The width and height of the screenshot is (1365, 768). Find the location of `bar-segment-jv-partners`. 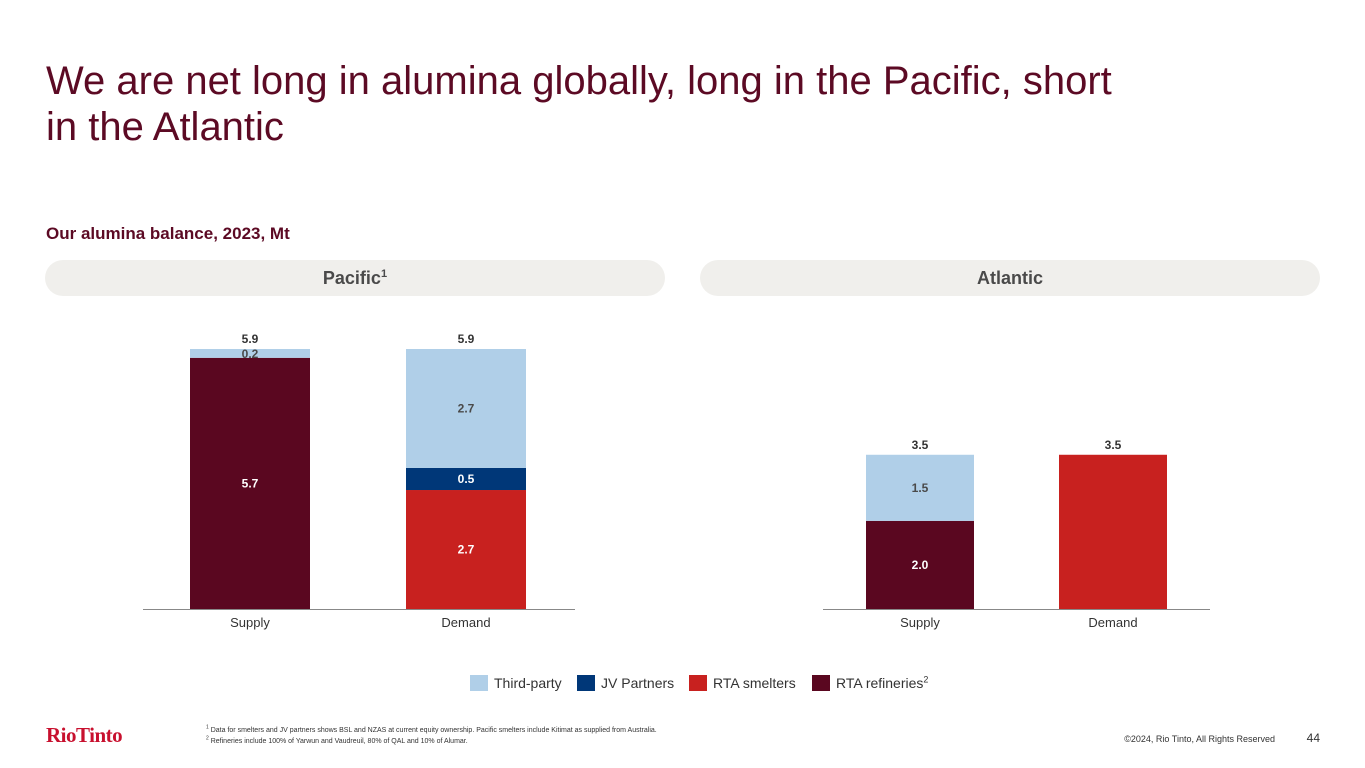

bar-segment-jv-partners is located at coordinates (466, 479).